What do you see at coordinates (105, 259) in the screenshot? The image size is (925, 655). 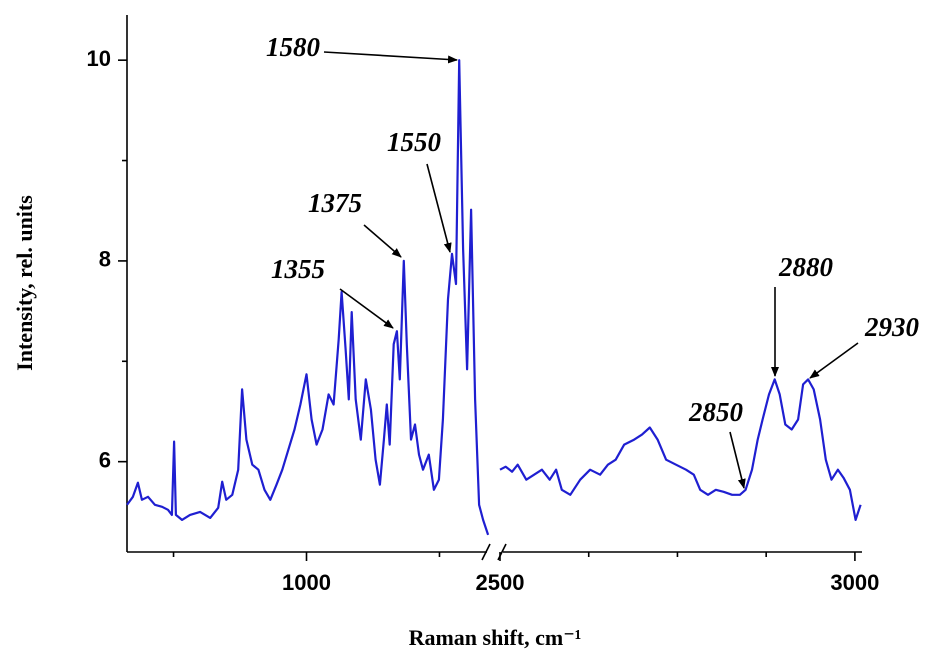 I see `y-tick-label: 8` at bounding box center [105, 259].